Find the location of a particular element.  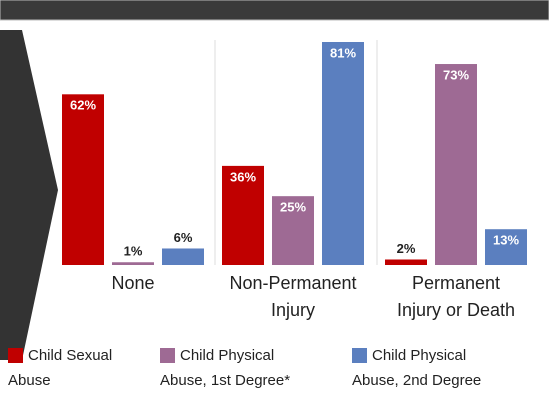

legend-label: Abuse, 1st Degree* is located at coordinates (225, 380).